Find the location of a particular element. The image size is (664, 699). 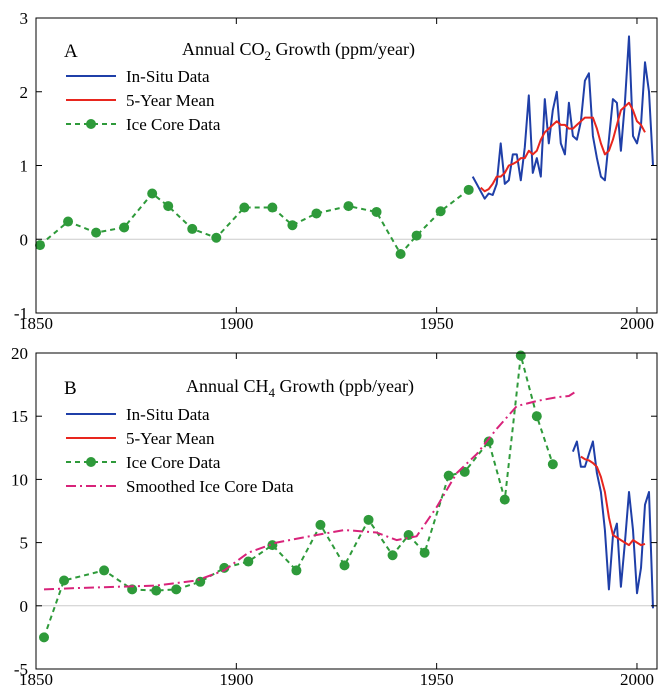

y-tick-label: 15 is located at coordinates (19, 416).